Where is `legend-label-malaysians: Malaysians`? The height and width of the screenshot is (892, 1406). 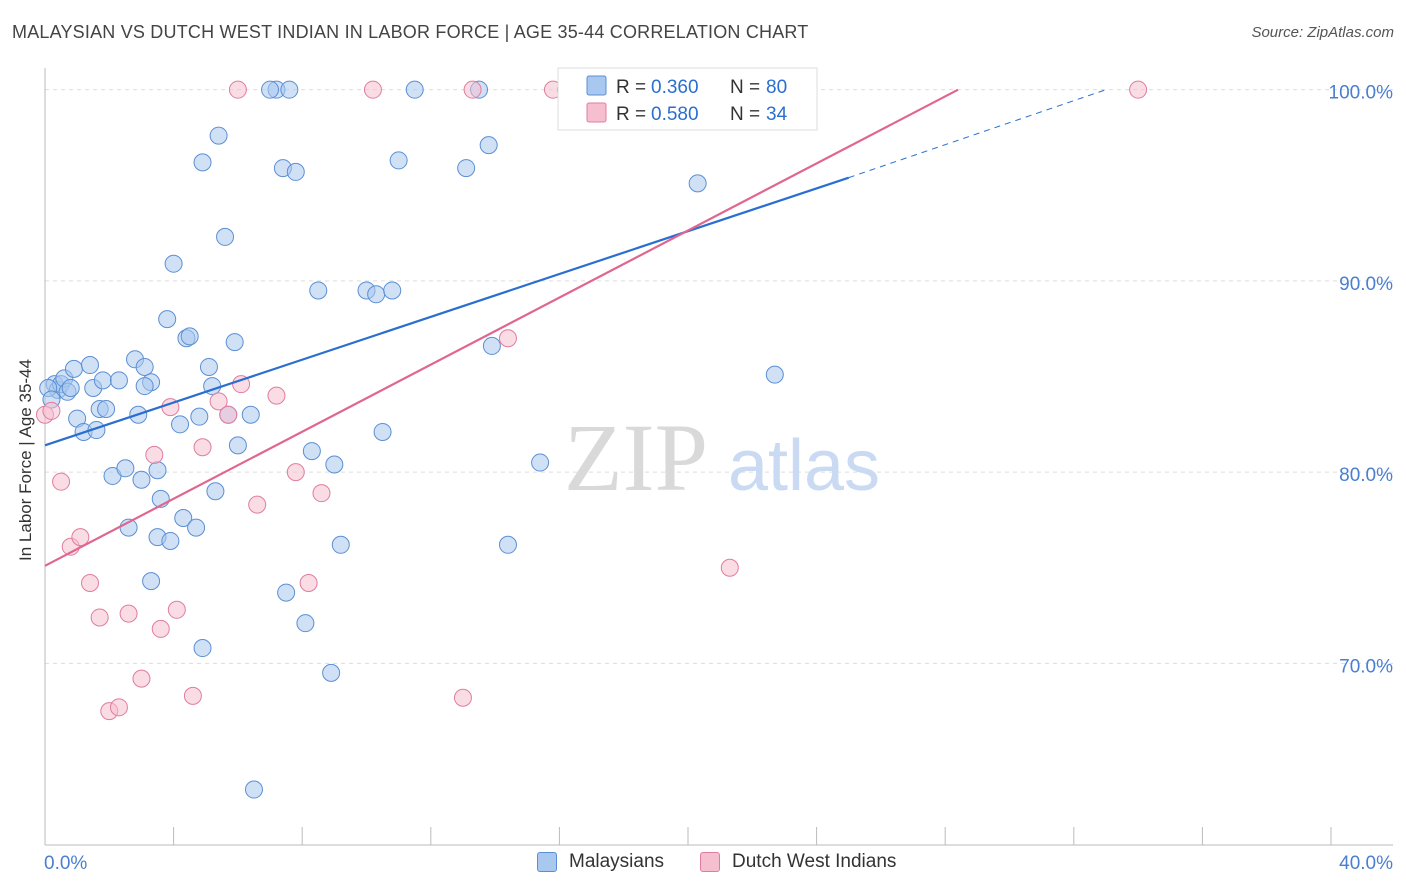
legend-label-malaysians: Malaysians is located at coordinates (617, 861).